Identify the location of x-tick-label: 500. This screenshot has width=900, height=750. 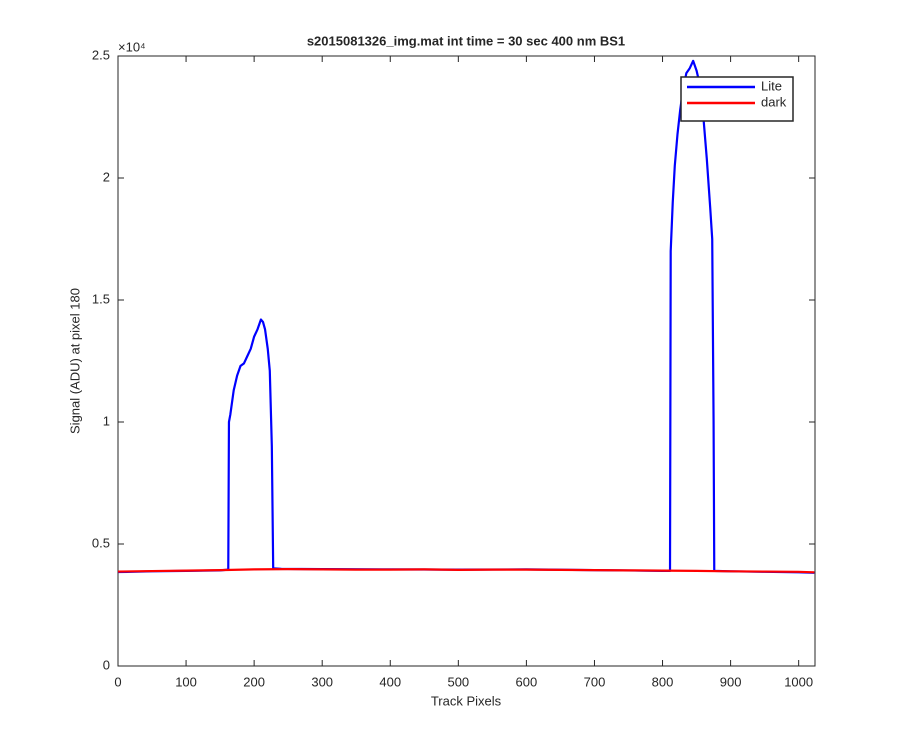
(458, 681).